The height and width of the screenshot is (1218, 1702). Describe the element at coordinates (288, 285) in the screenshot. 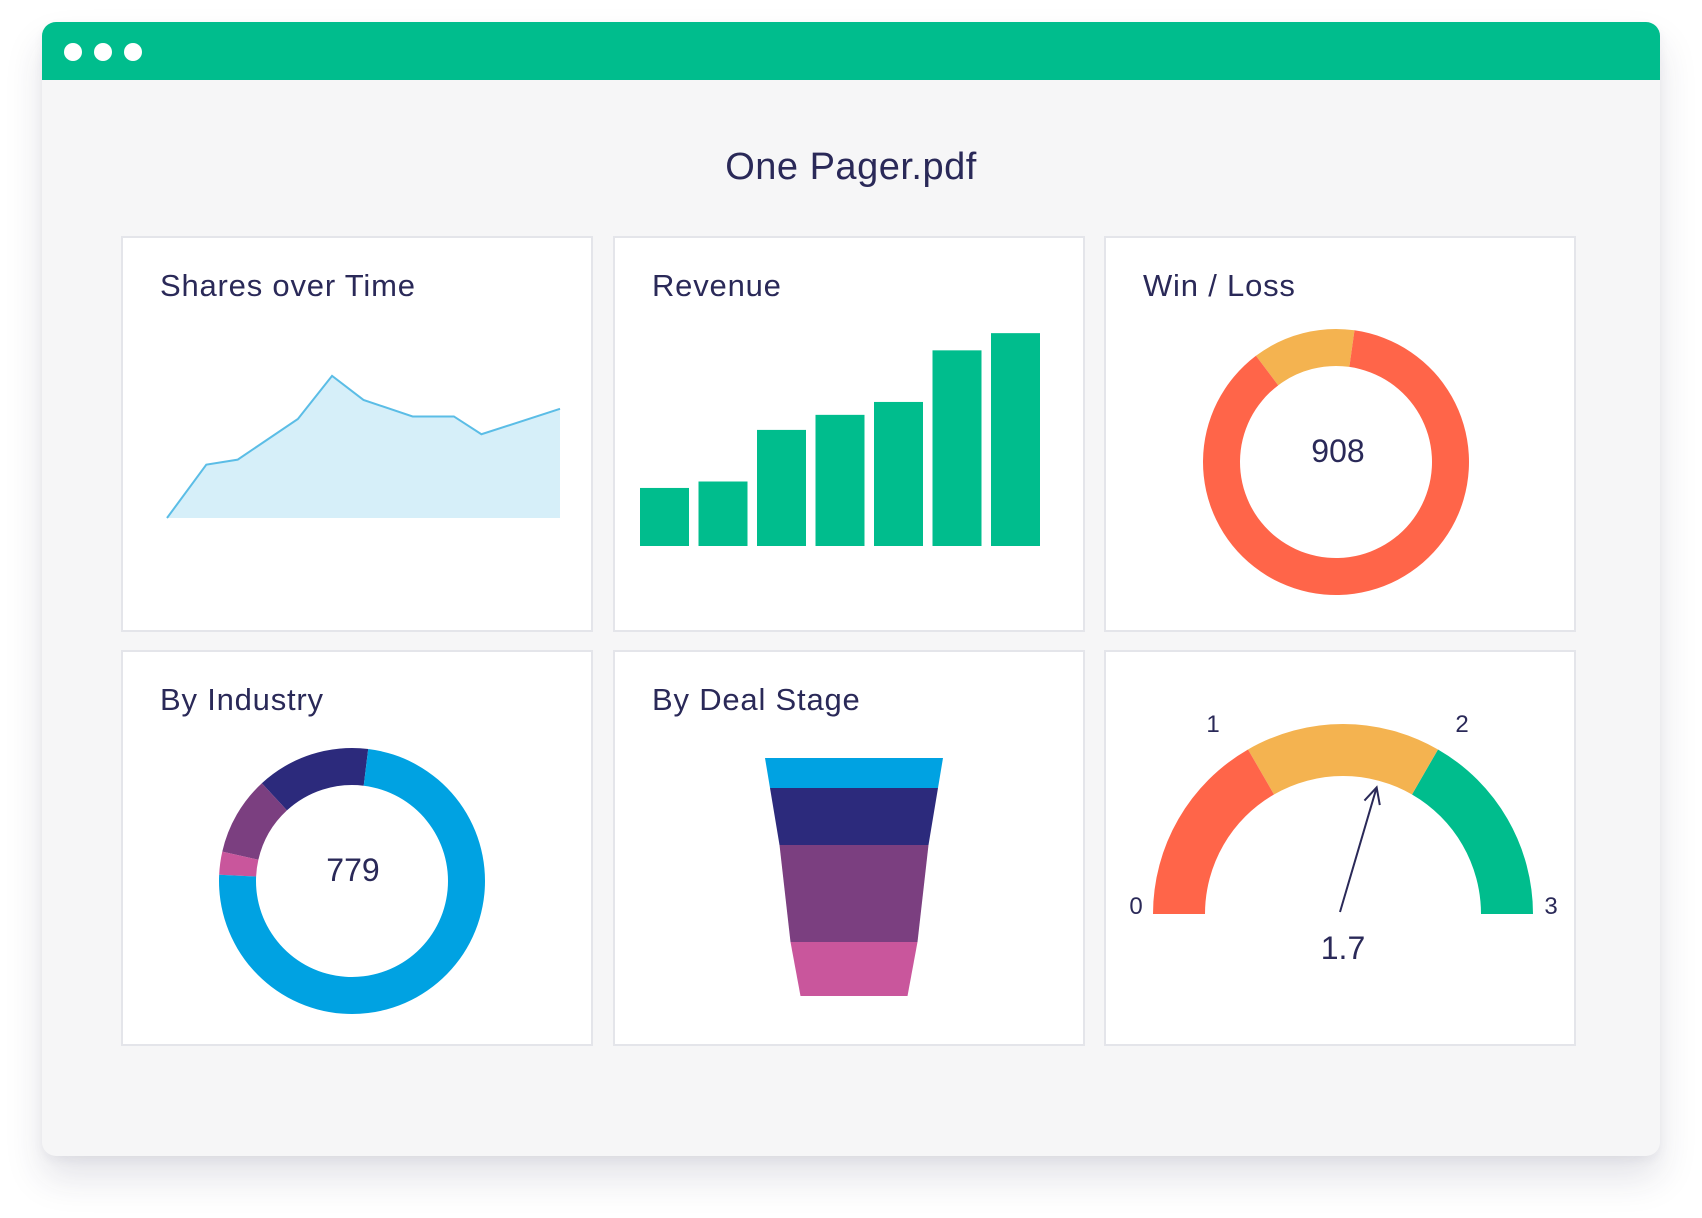

I see `card-title: Shares over Time` at that location.